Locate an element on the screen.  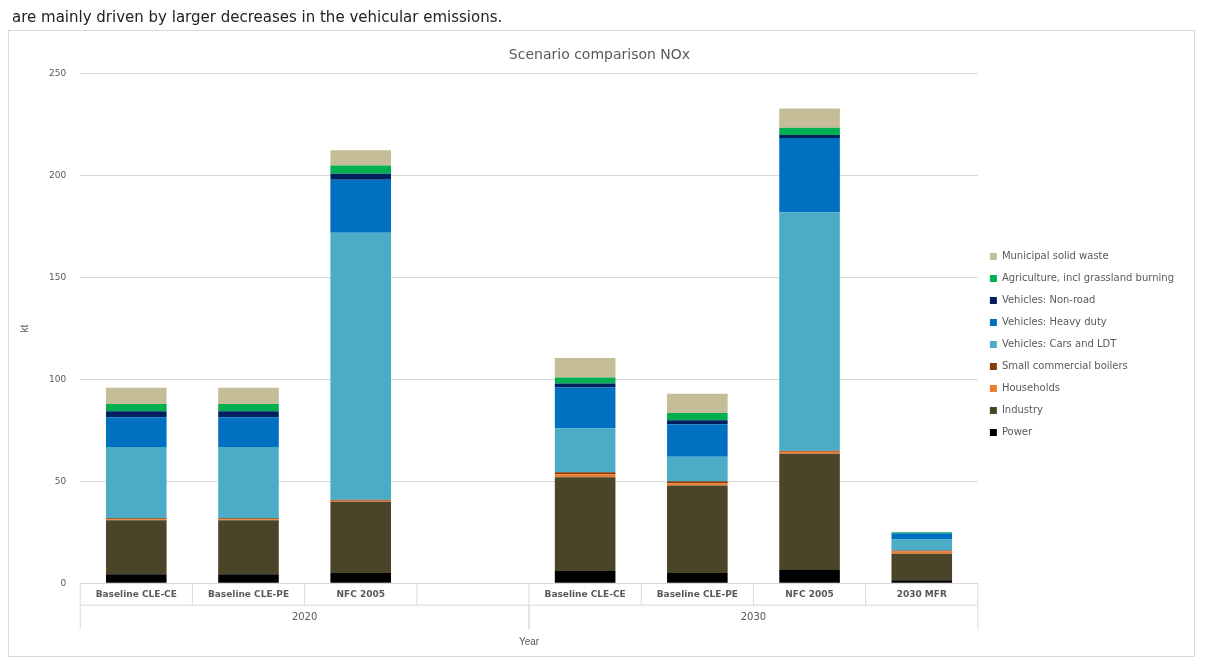
text: 2030 is located at coordinates (753, 616).